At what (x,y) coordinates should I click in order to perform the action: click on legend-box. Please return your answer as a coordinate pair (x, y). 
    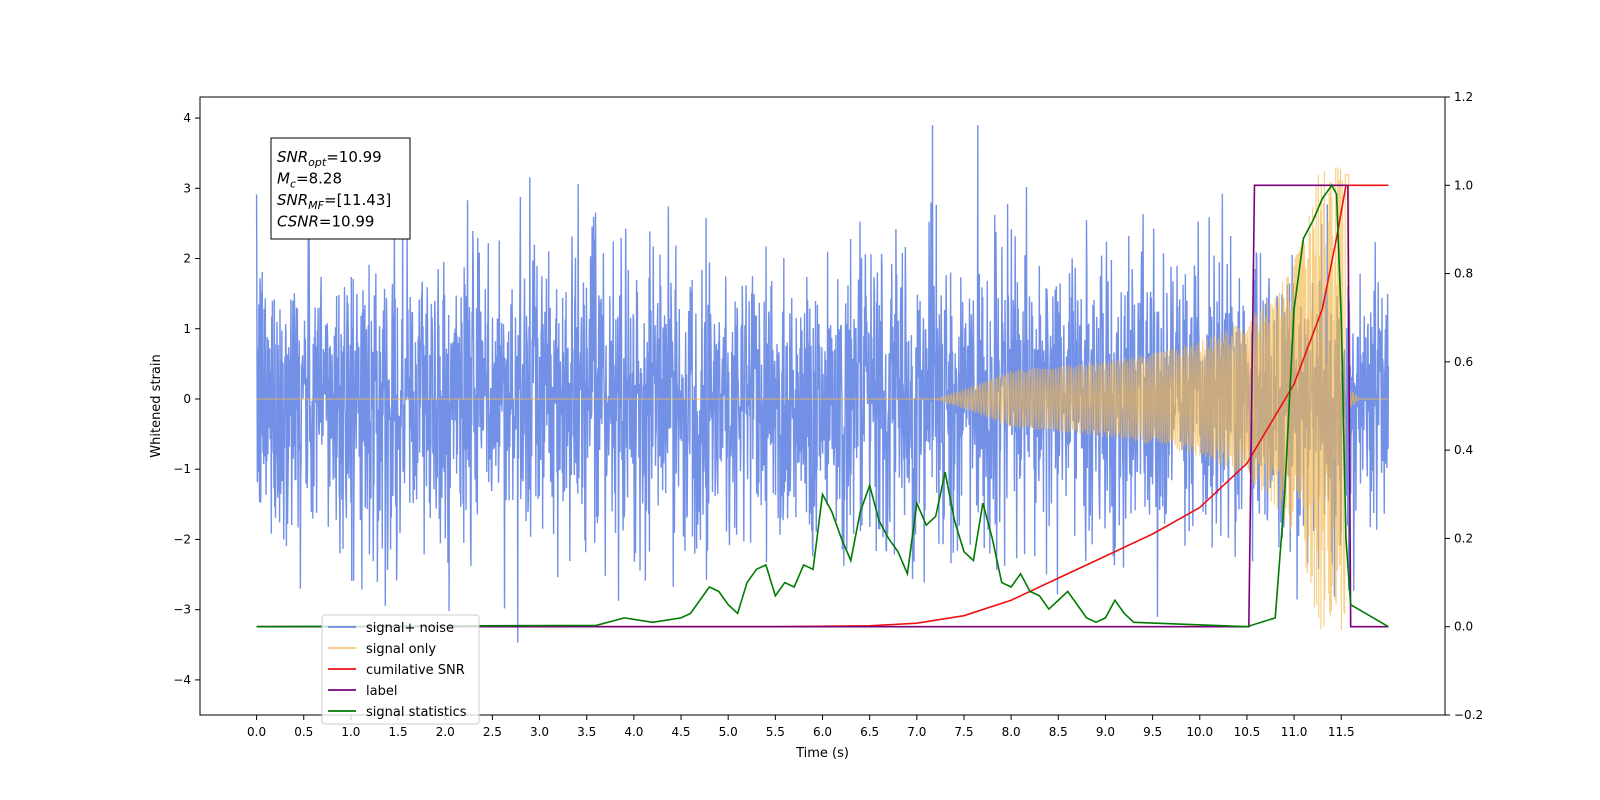
    Looking at the image, I should click on (400, 669).